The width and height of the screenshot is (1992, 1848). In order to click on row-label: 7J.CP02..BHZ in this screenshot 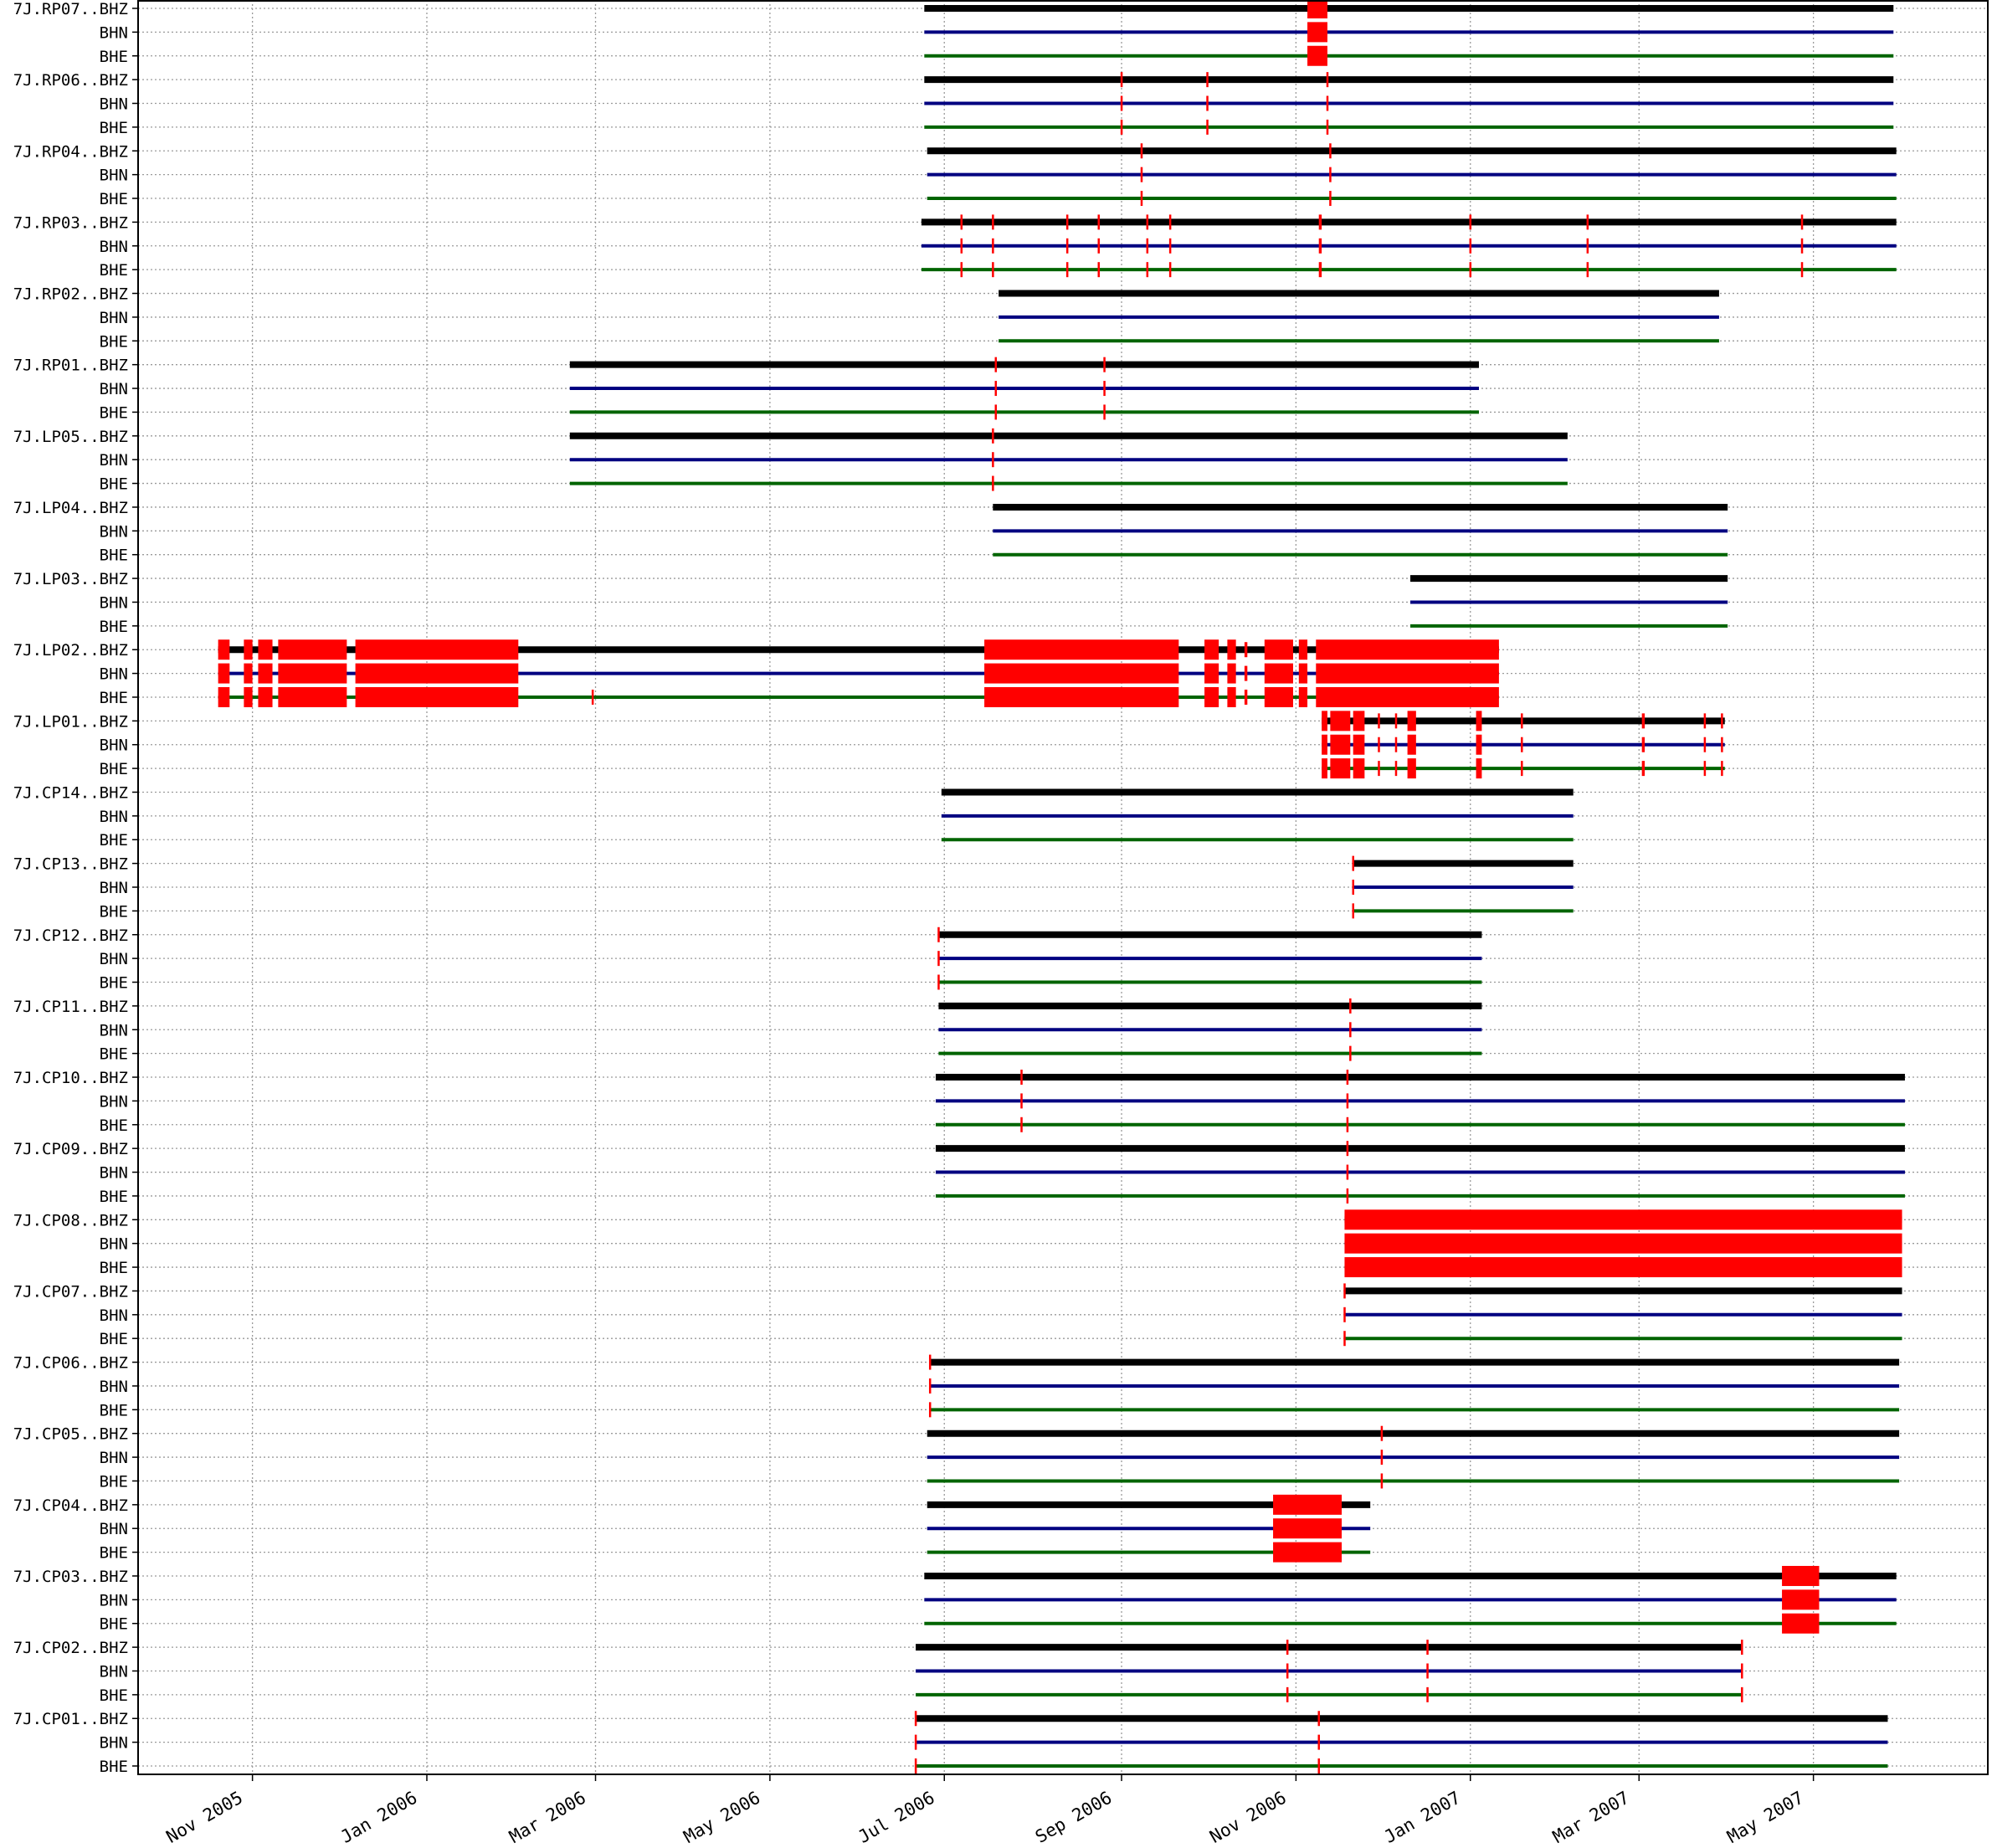, I will do `click(70, 1648)`.